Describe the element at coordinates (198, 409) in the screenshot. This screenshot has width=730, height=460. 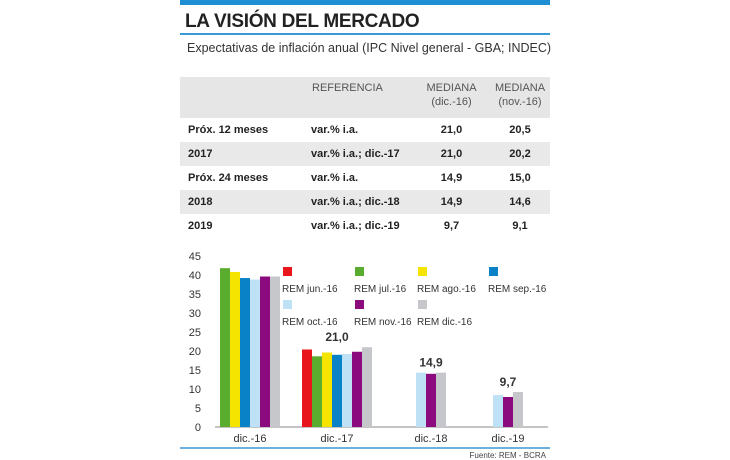
I see `y-tick-label: 5` at that location.